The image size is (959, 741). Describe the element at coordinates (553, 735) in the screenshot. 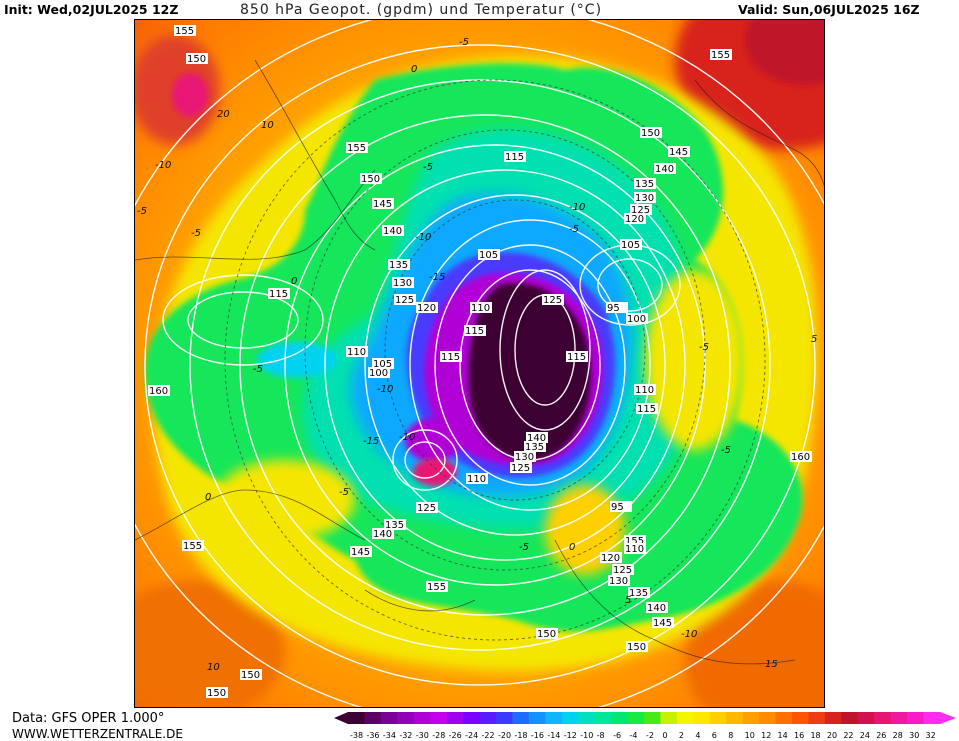

I see `legend-tick-label: -14` at that location.